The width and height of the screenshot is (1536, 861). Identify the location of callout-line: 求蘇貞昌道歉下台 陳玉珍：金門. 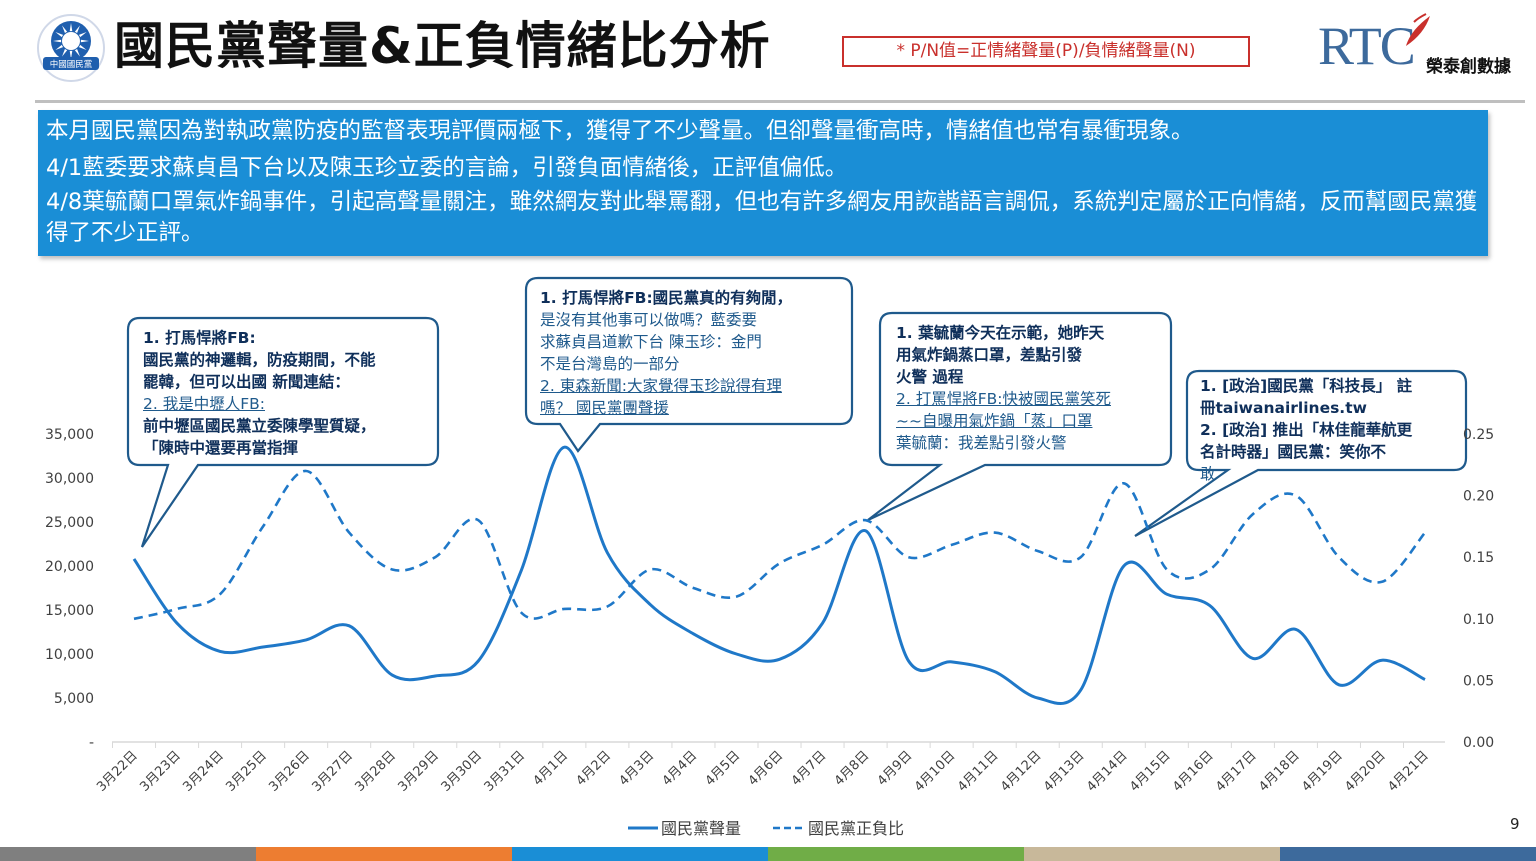
(651, 342).